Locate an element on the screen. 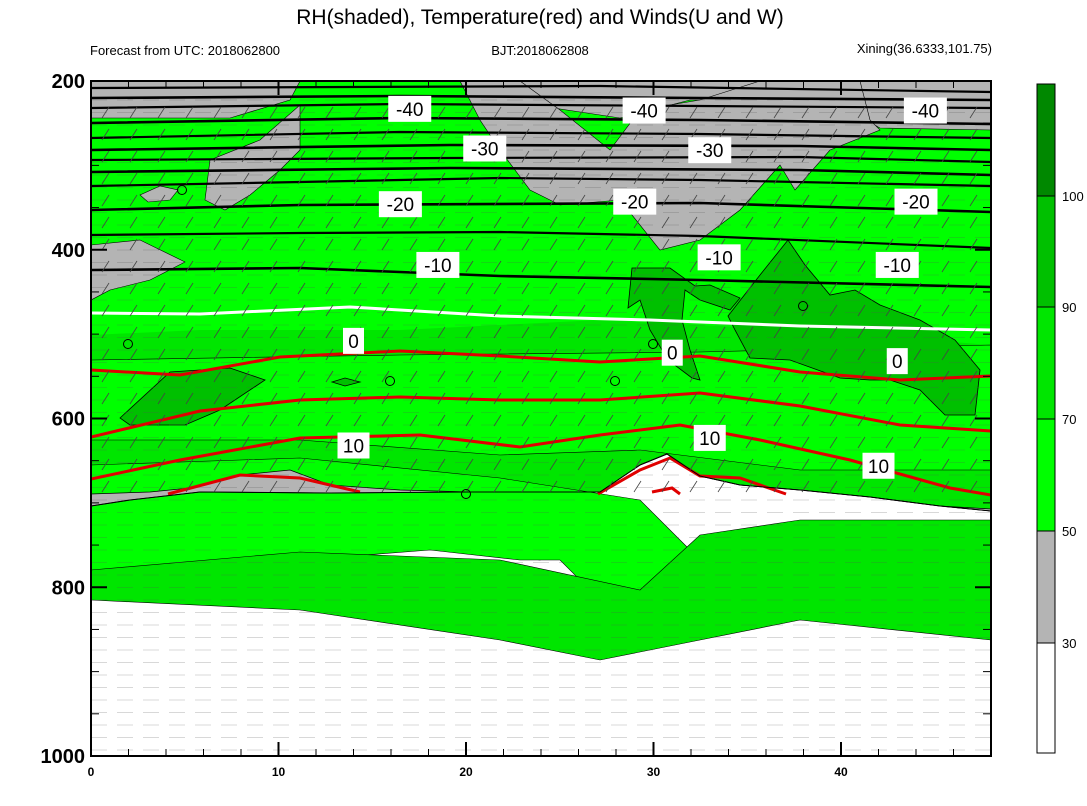  colorbar-level-label: 90 is located at coordinates (1069, 307).